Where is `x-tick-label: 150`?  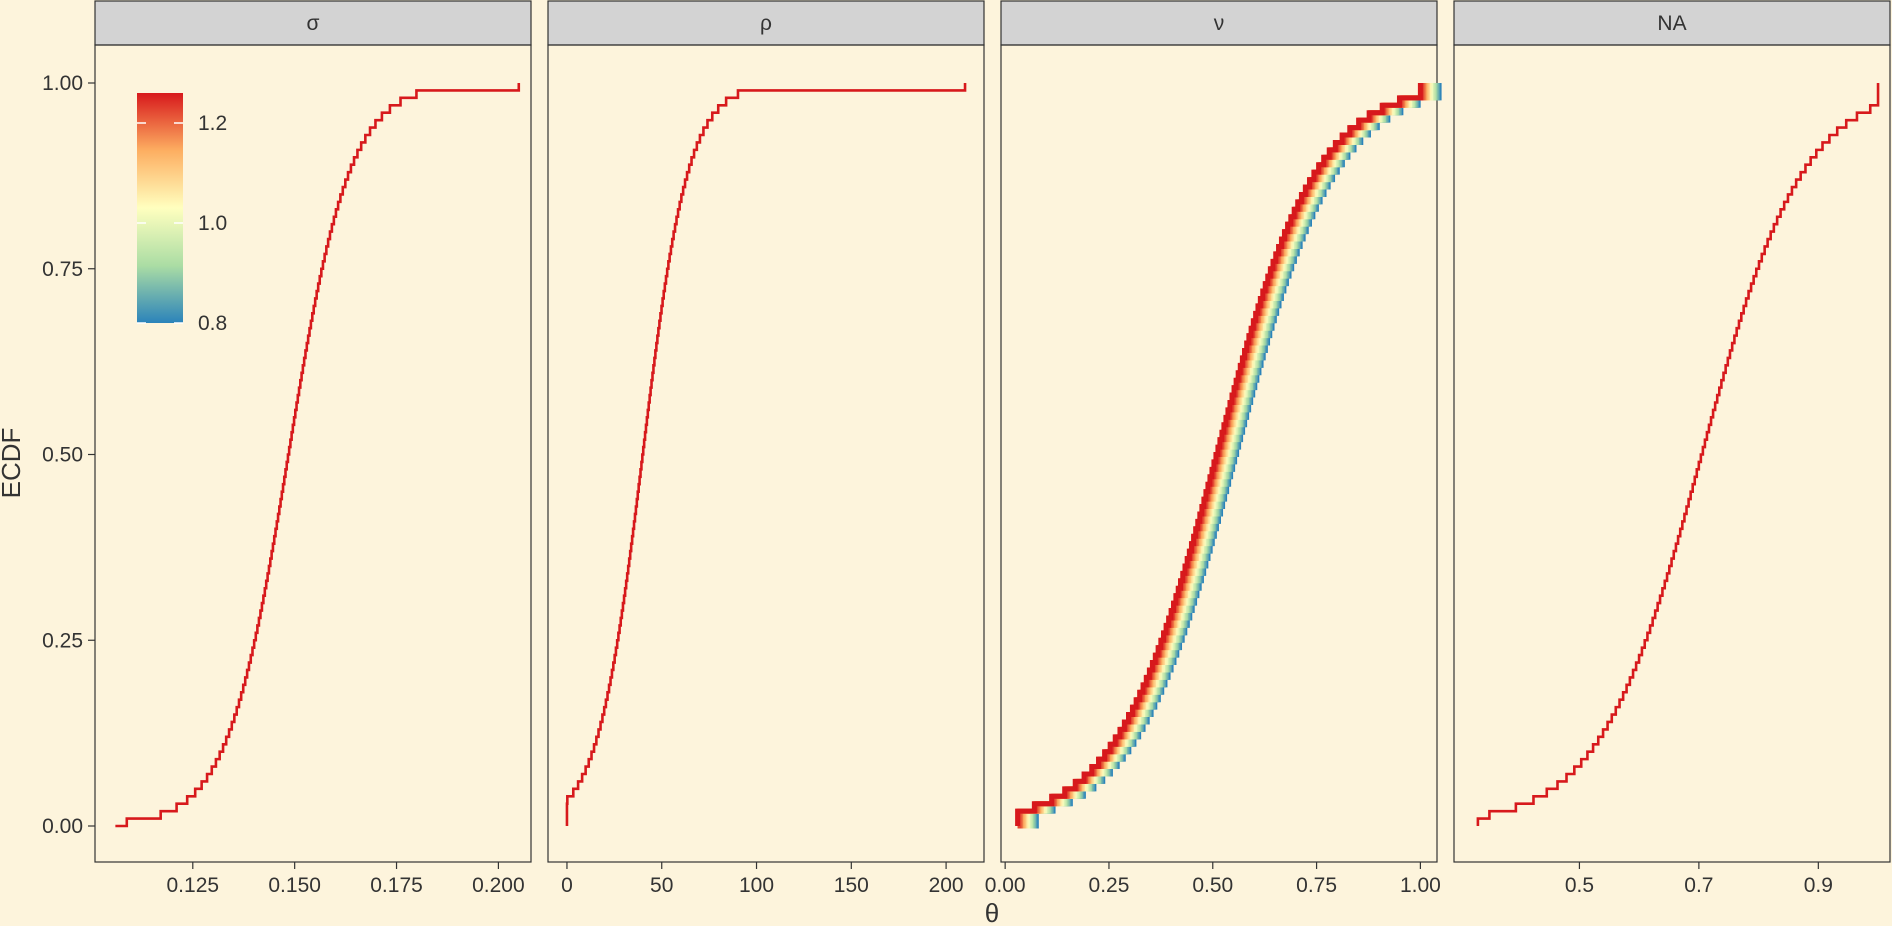 x-tick-label: 150 is located at coordinates (851, 885).